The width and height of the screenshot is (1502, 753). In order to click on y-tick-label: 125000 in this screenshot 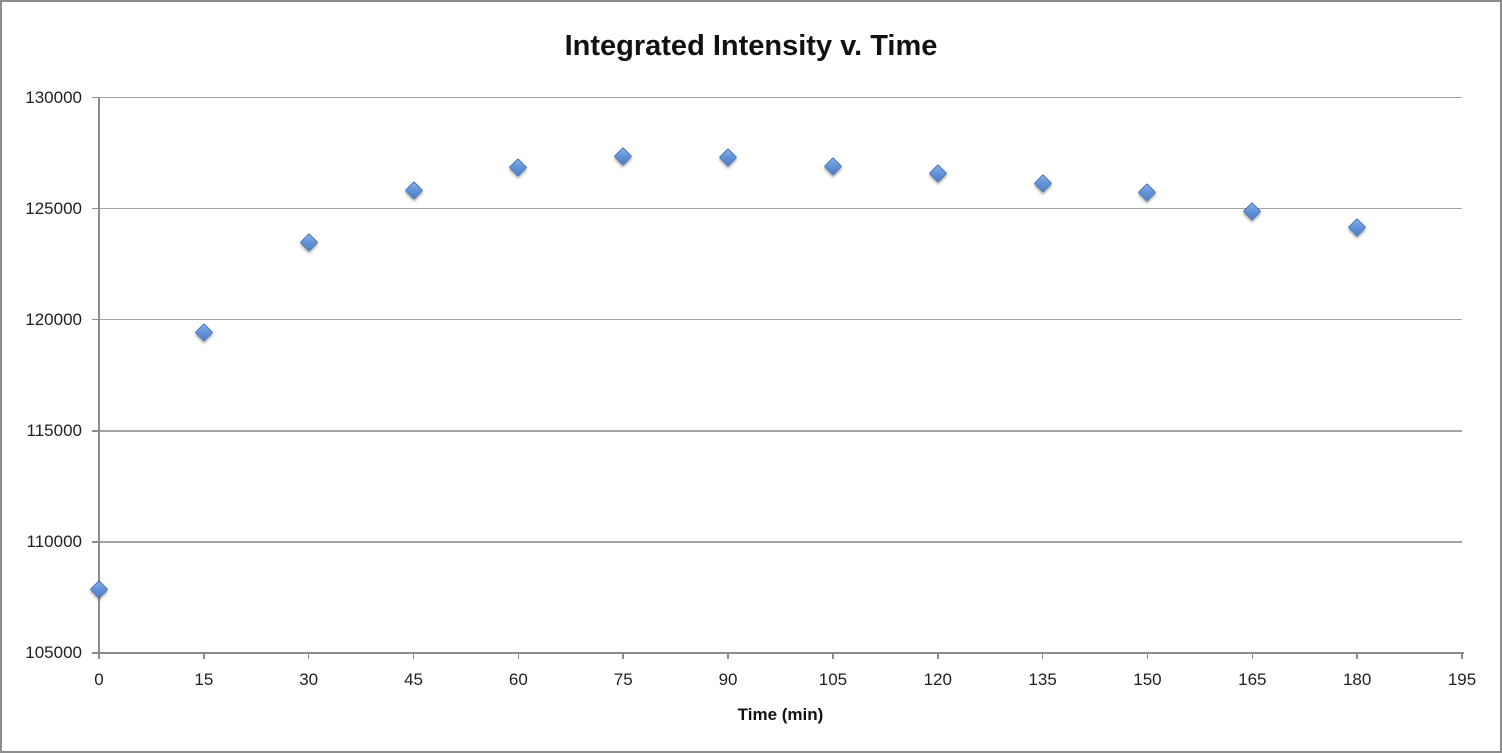, I will do `click(53, 208)`.